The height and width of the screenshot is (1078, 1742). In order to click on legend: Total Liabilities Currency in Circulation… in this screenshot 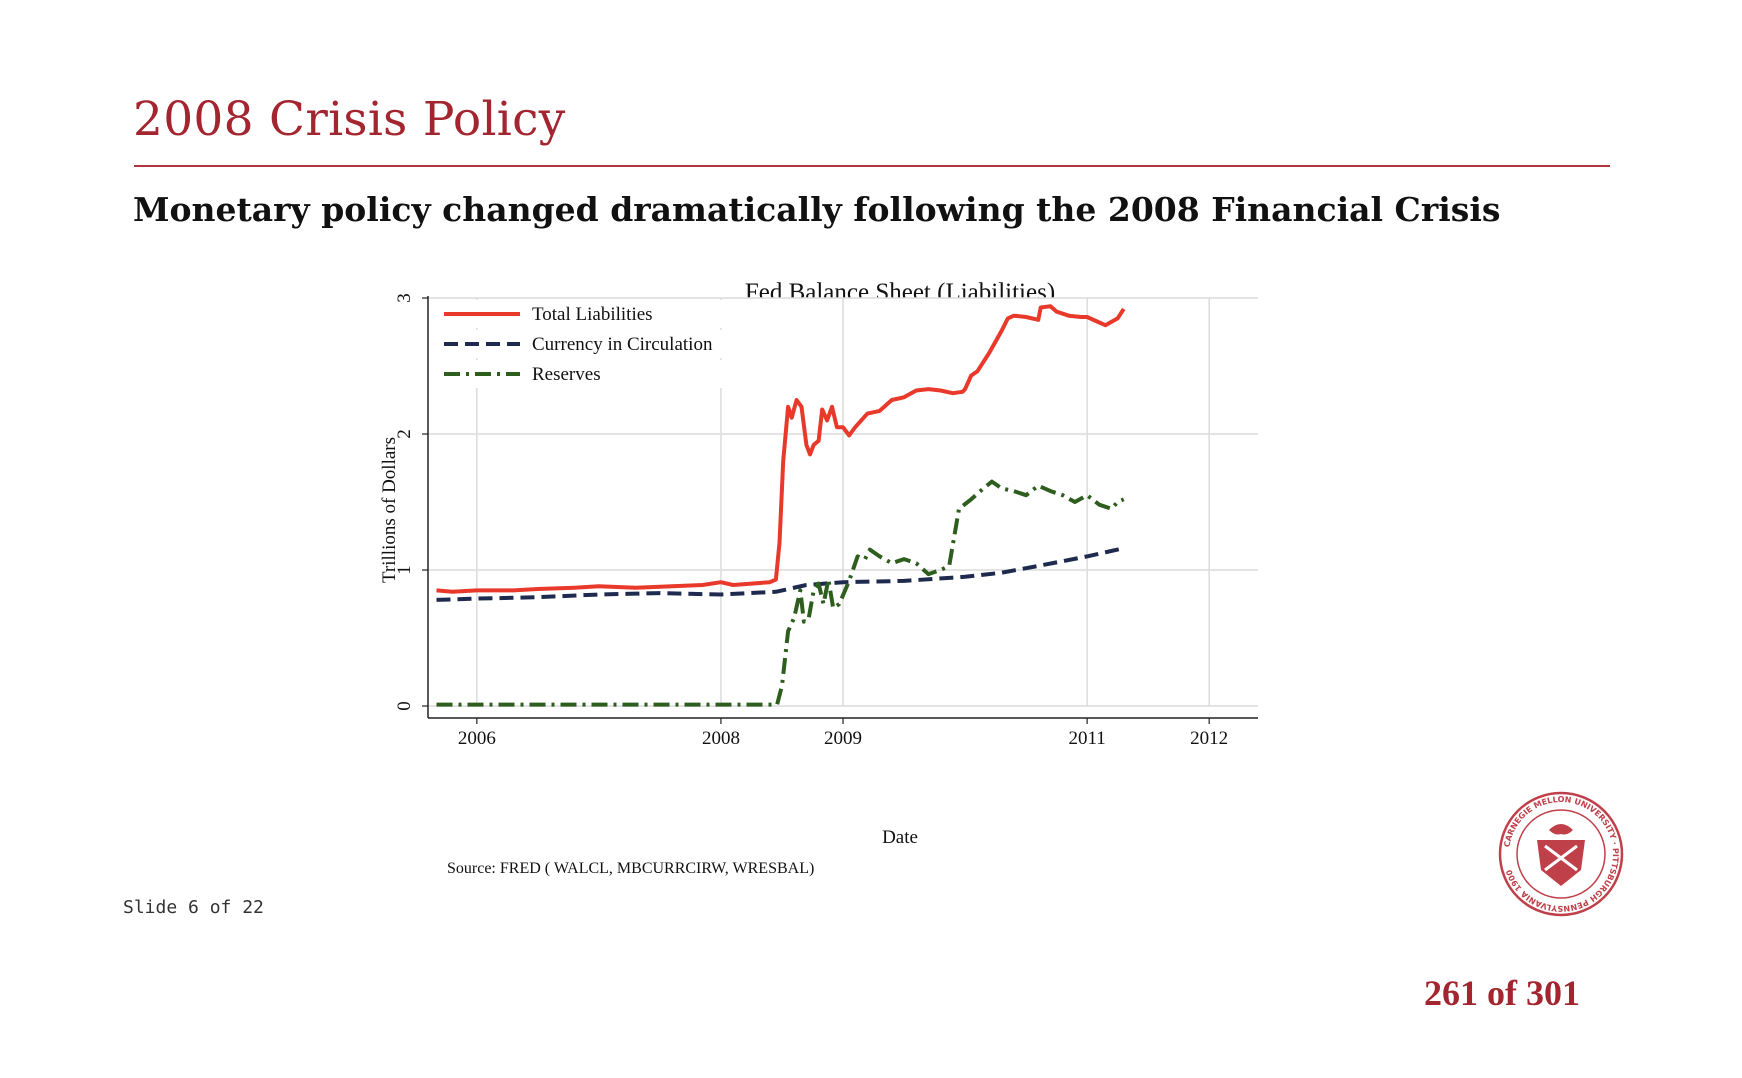, I will do `click(586, 344)`.